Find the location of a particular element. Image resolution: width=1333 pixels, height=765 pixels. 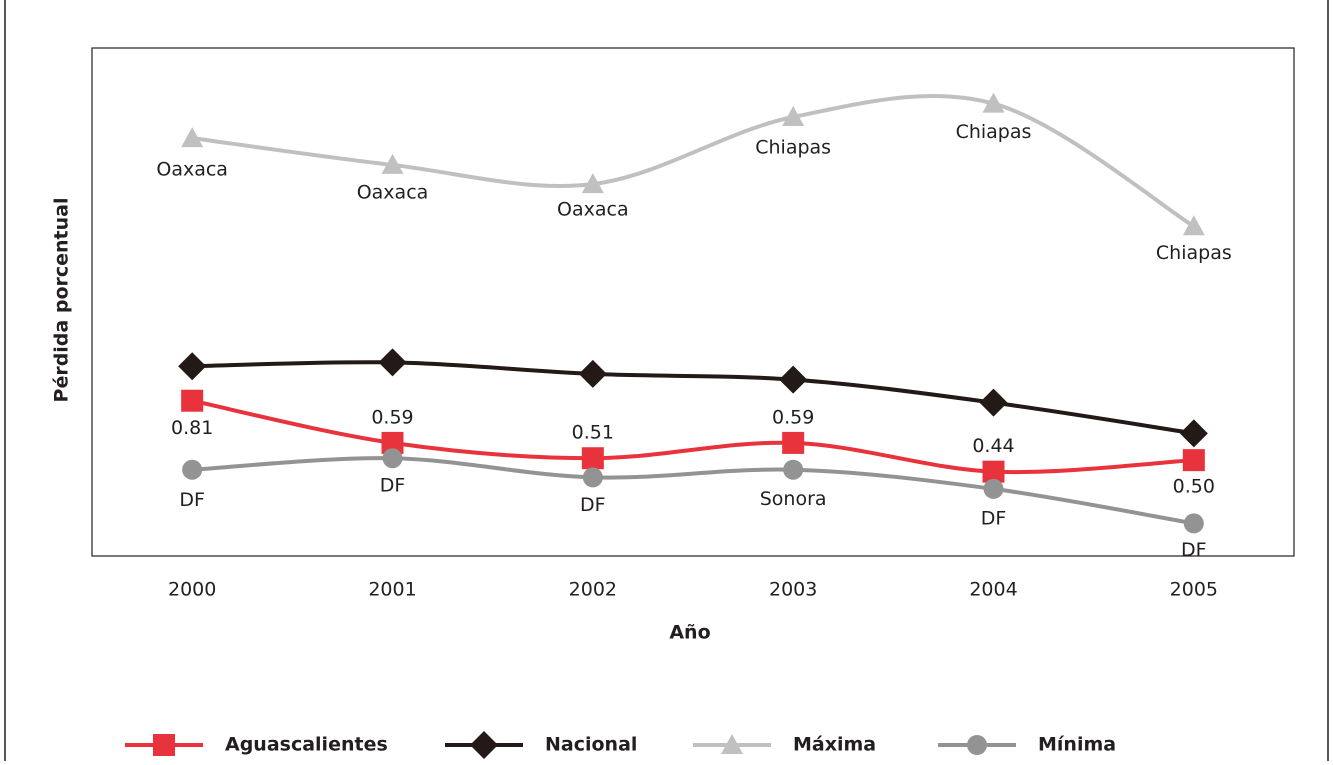

data-label: 0.81 is located at coordinates (192, 428).